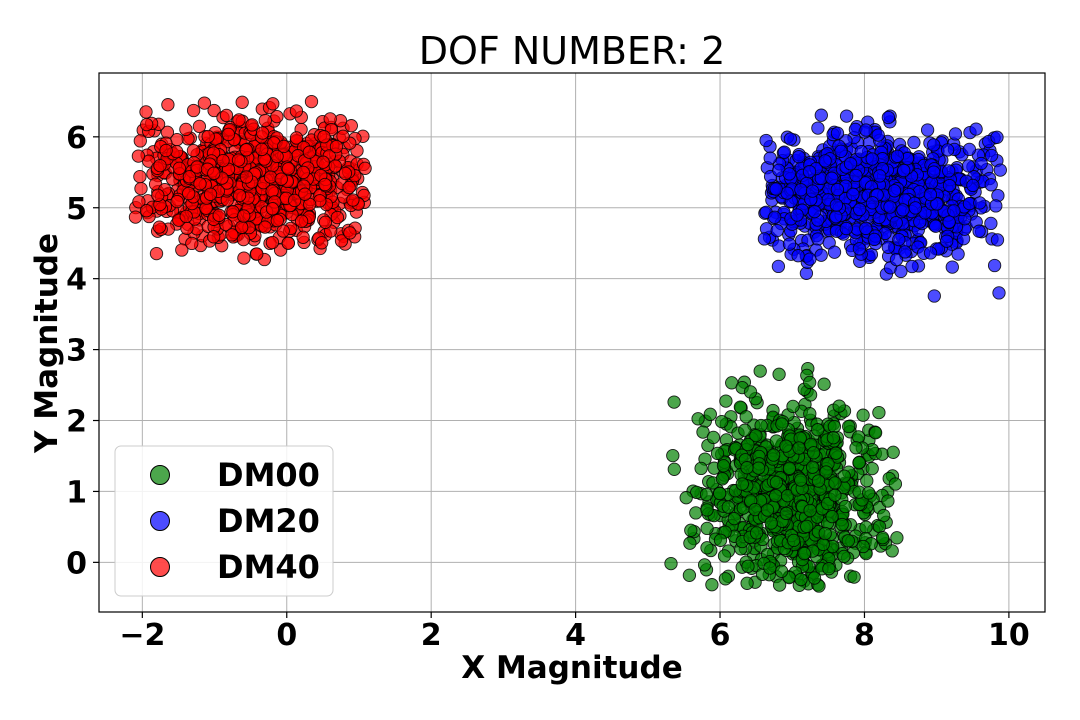  What do you see at coordinates (224, 521) in the screenshot?
I see `legend: DM00 DM20 DM40` at bounding box center [224, 521].